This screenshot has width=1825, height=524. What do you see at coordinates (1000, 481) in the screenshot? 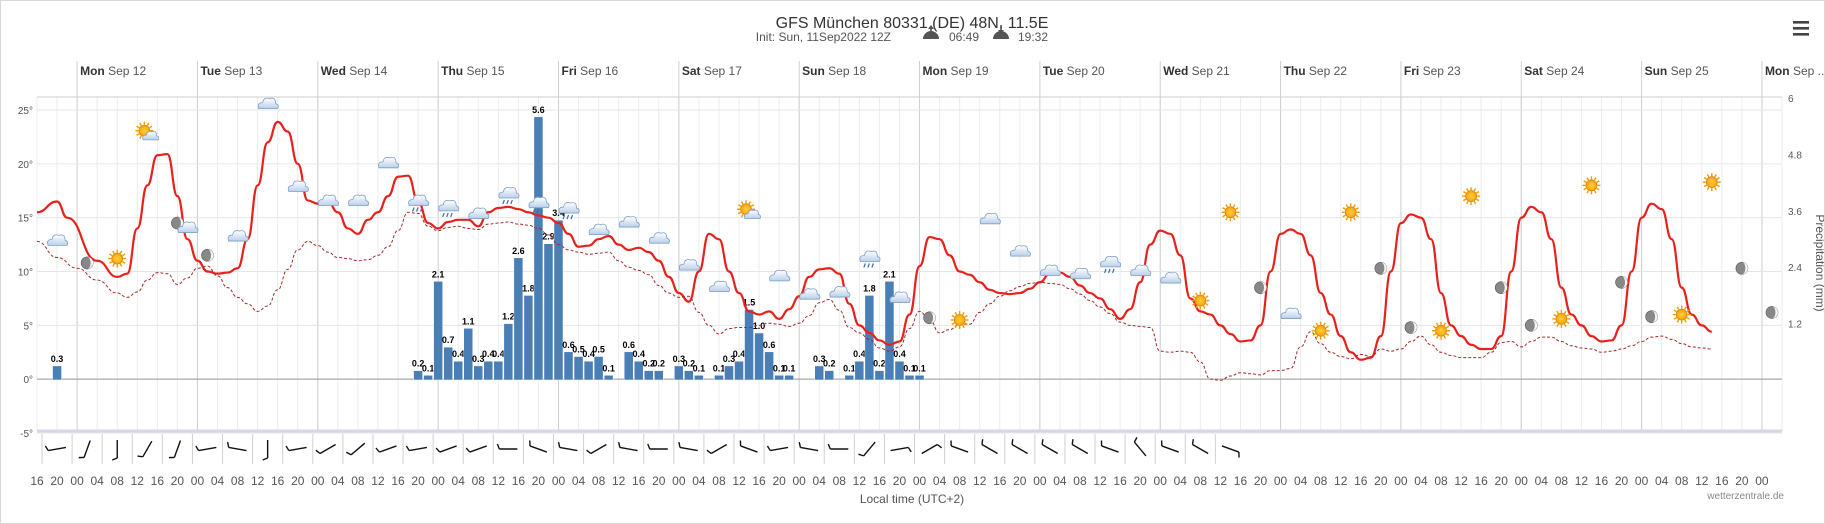
I see `x-tick-label: 16` at bounding box center [1000, 481].